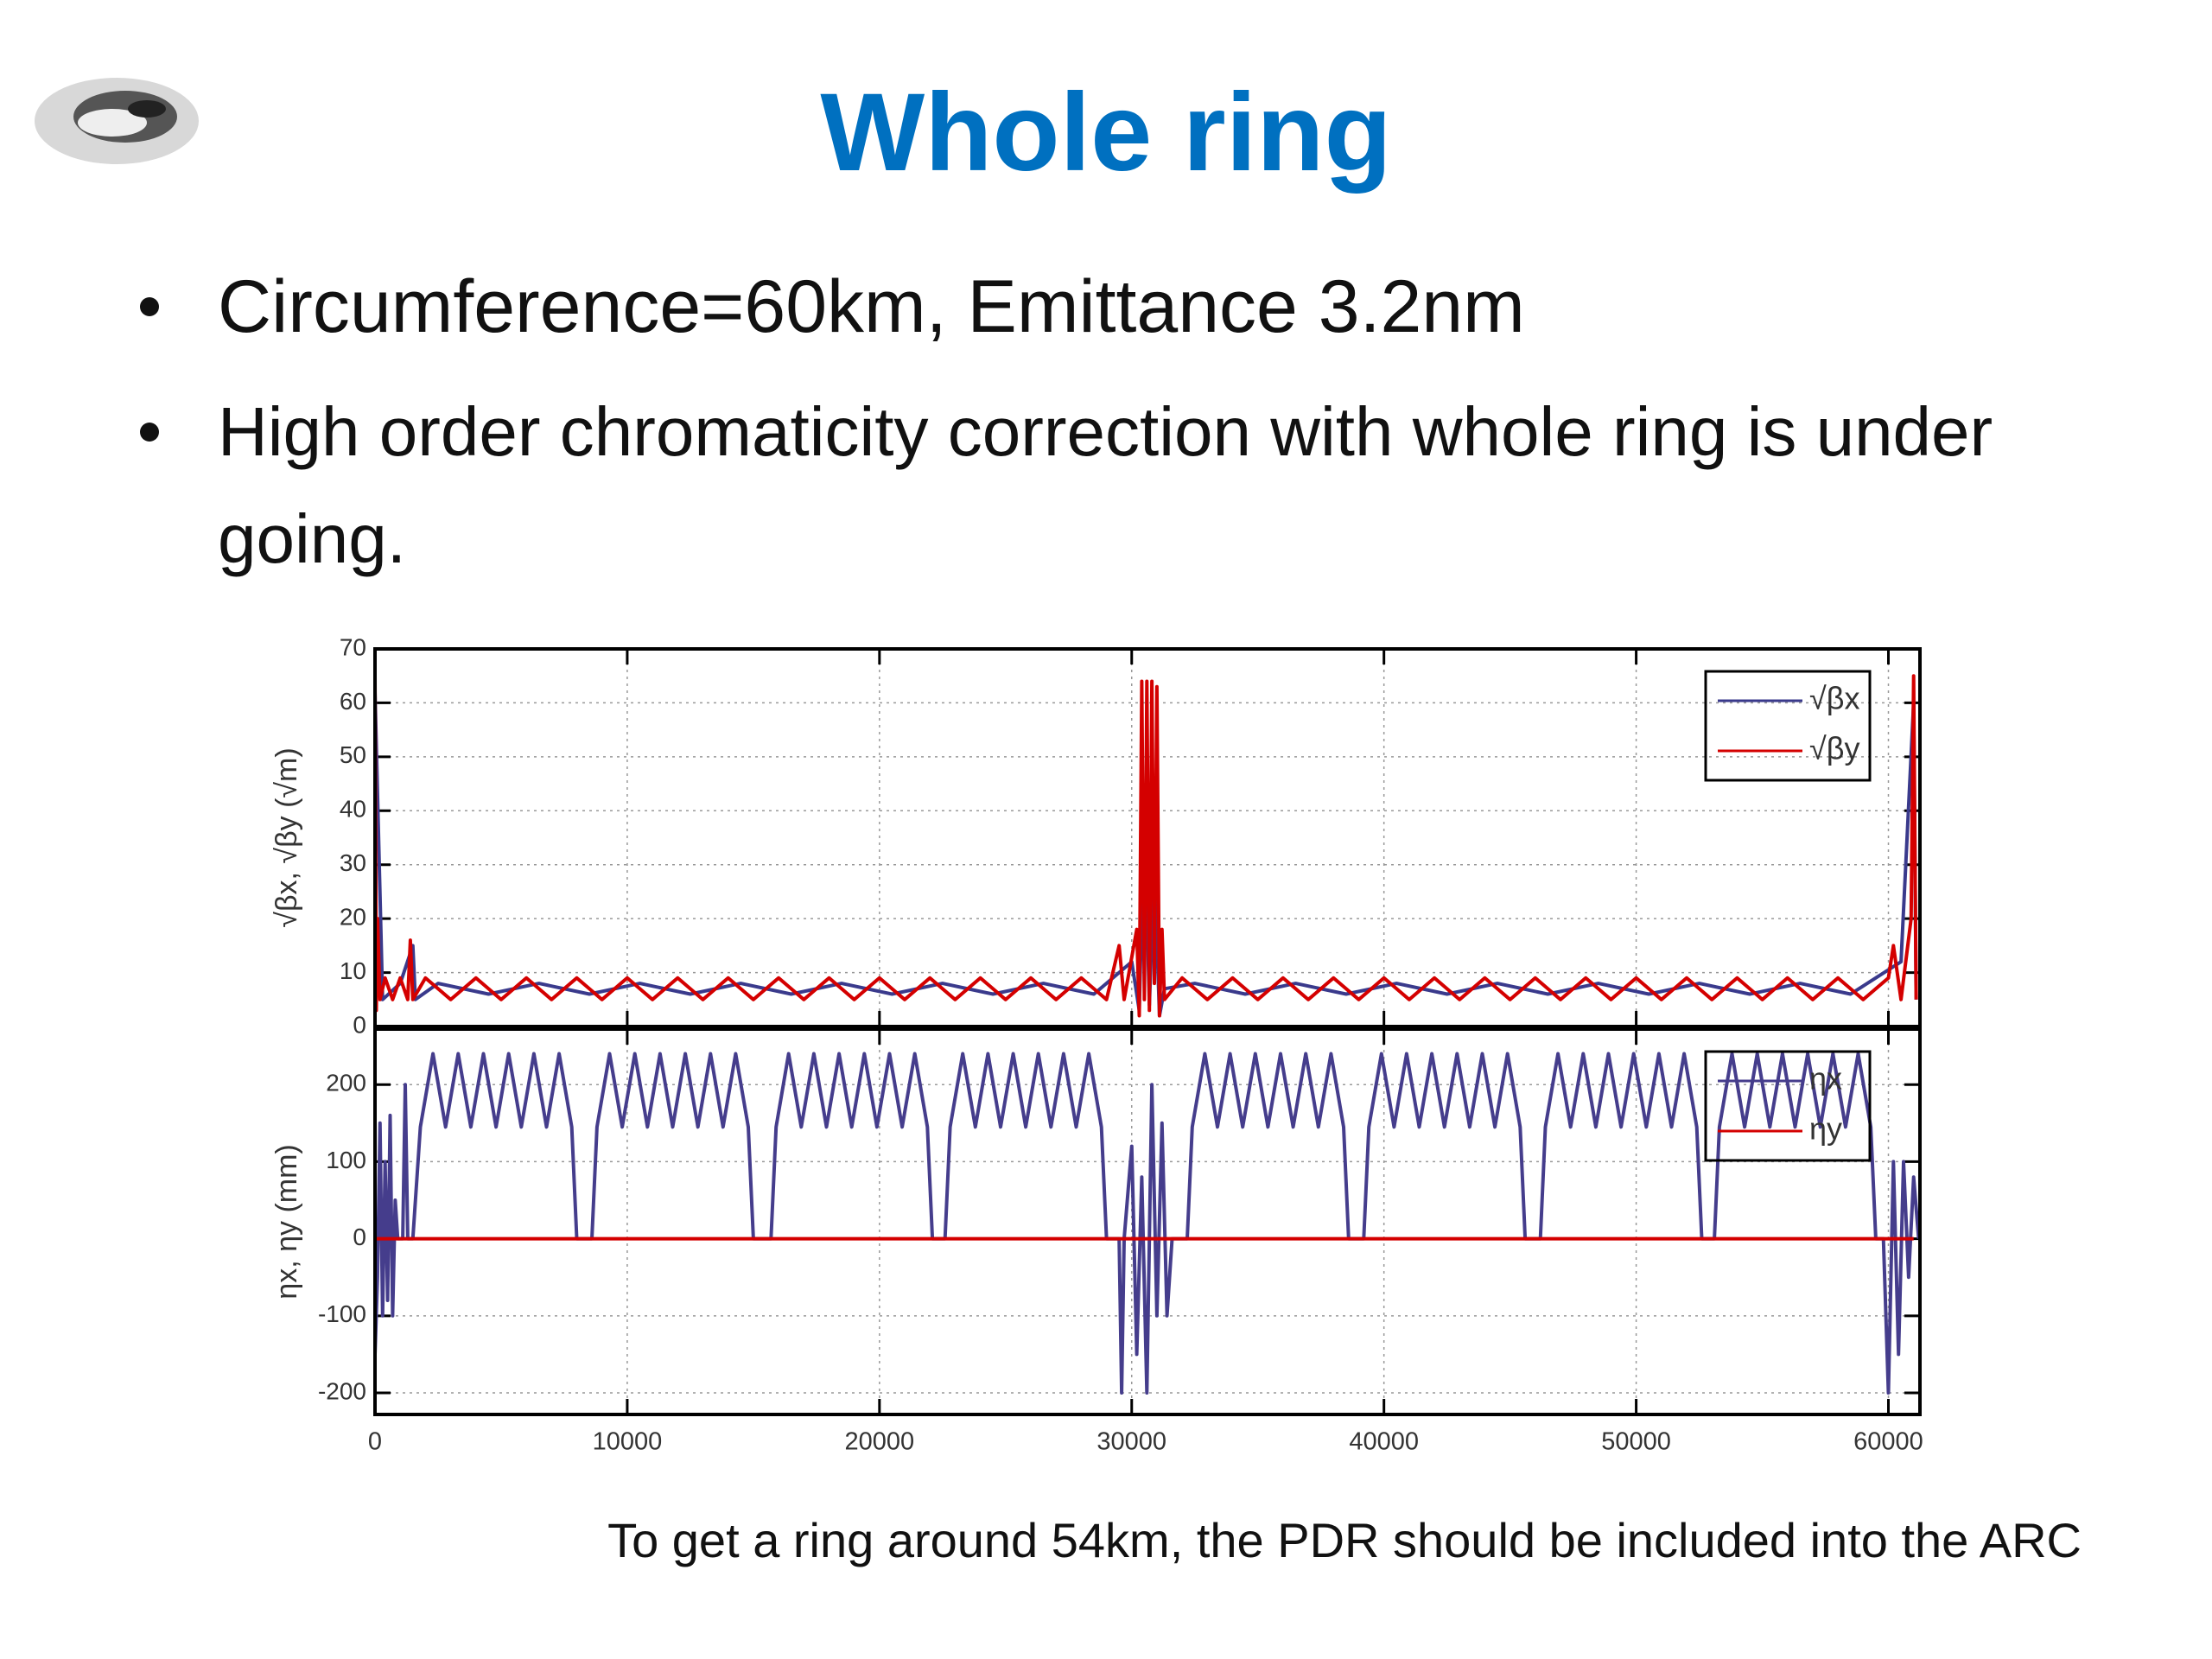  I want to click on logo, so click(117, 121).